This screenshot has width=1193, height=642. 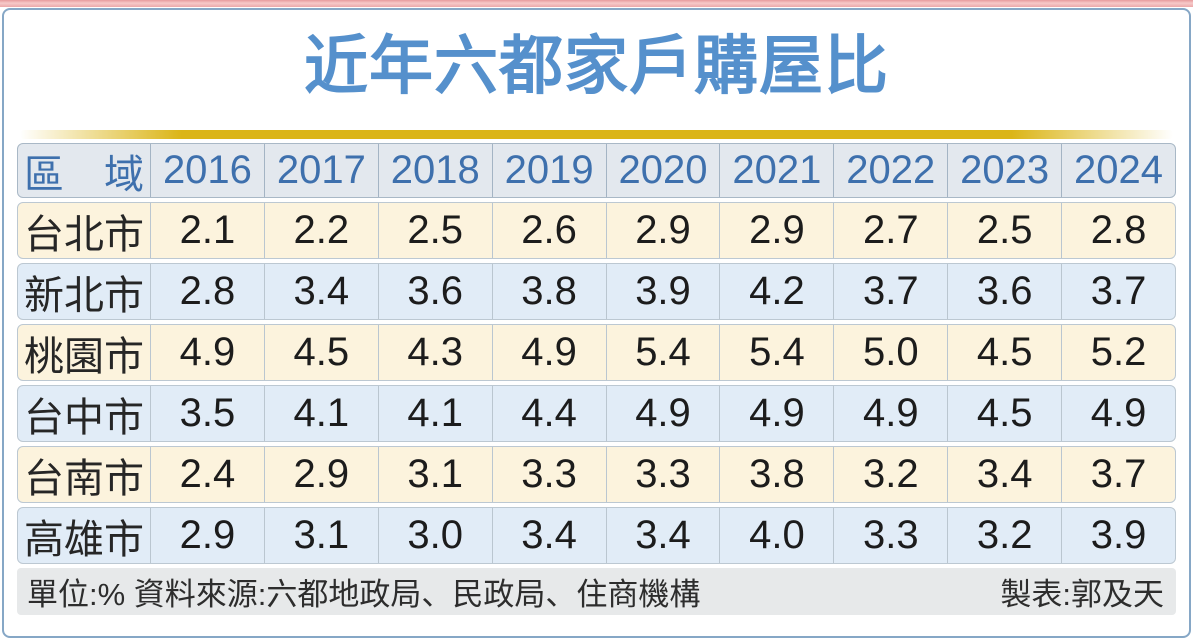 I want to click on table-row: 台中市 3.5 4.1 4.1 4.4 4.9 4.9 4.9 4.5 4.9, so click(x=596, y=413).